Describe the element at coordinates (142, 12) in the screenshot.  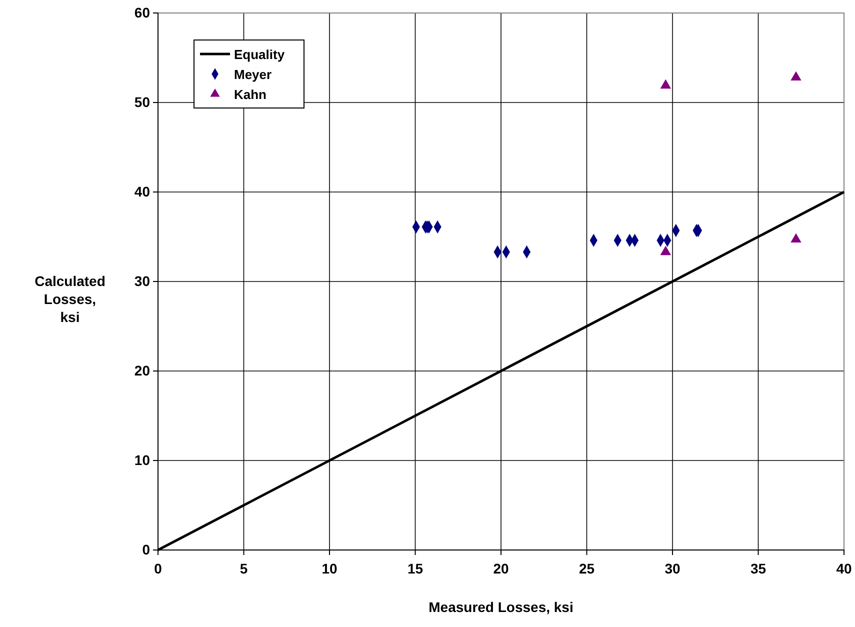
I see `y-tick-label: 60` at that location.